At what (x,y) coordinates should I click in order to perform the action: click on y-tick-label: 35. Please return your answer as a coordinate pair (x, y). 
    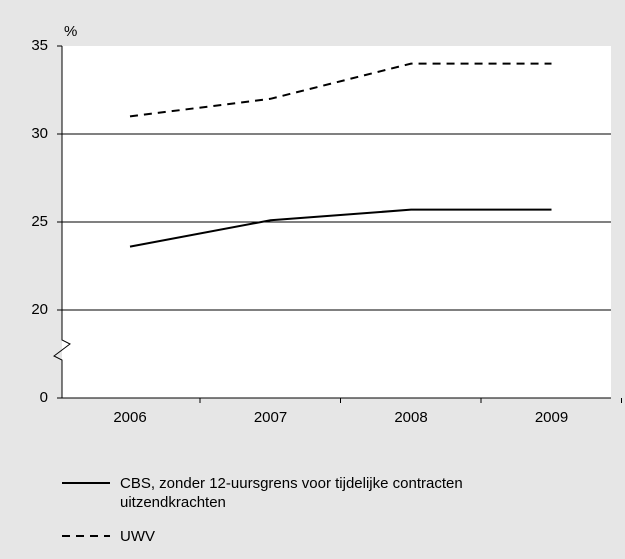
    Looking at the image, I should click on (39, 45).